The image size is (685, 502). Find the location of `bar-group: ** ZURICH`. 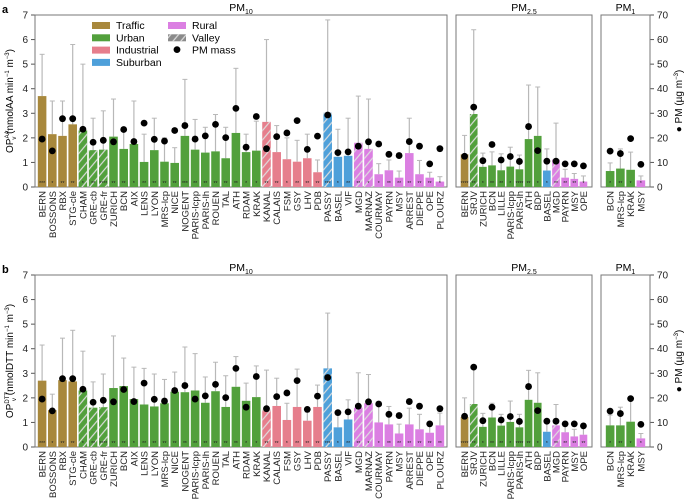

bar-group: ** ZURICH is located at coordinates (114, 411).